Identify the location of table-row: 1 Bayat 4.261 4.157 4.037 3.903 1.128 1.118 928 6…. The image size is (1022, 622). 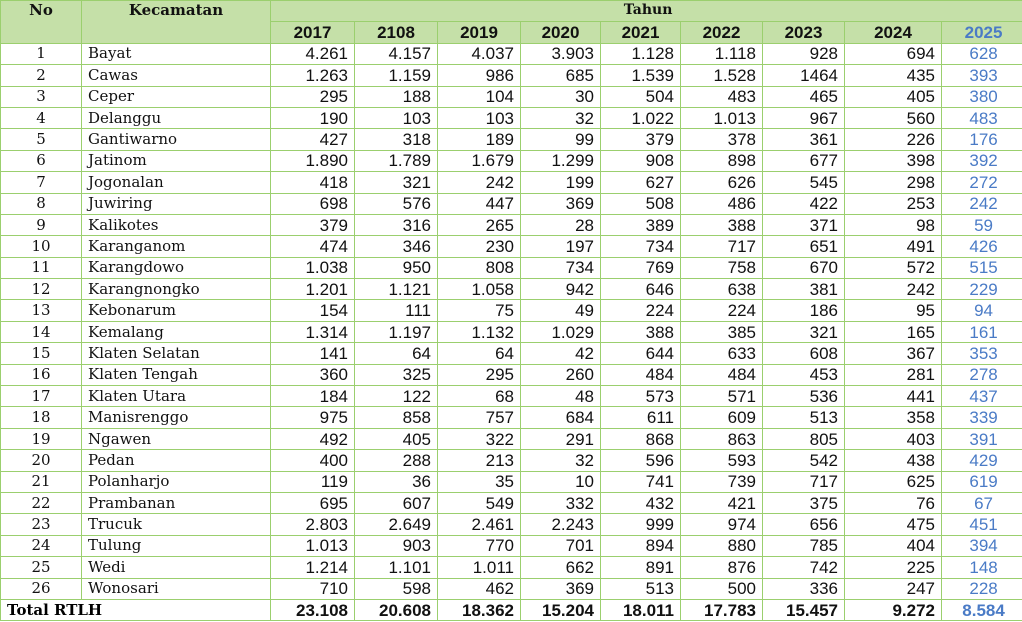
(511, 54).